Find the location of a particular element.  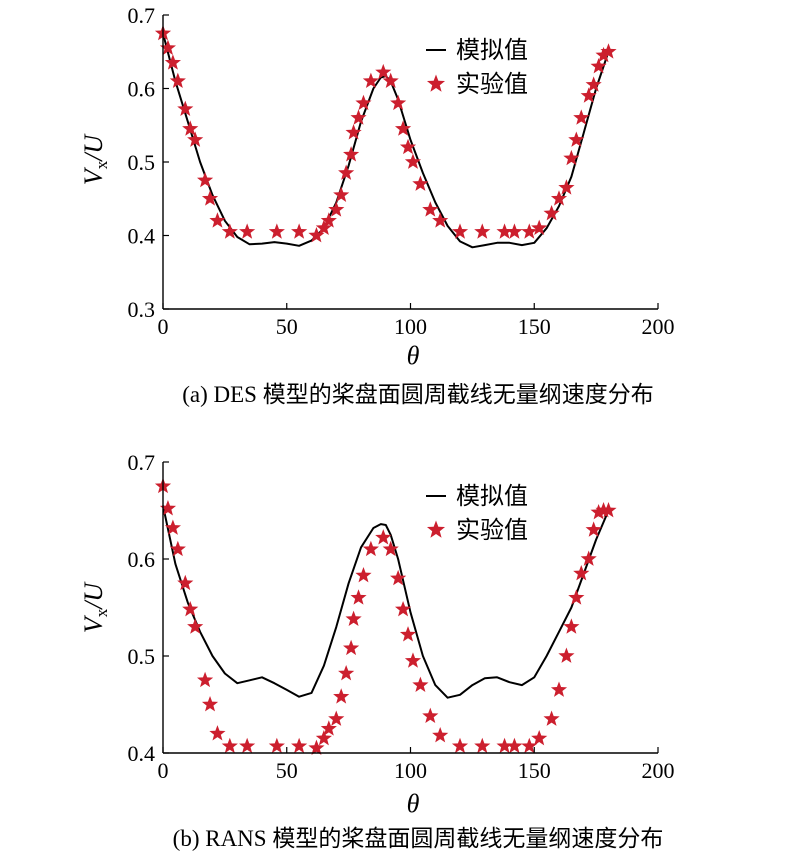

x-tick-label: 0 is located at coordinates (163, 770).